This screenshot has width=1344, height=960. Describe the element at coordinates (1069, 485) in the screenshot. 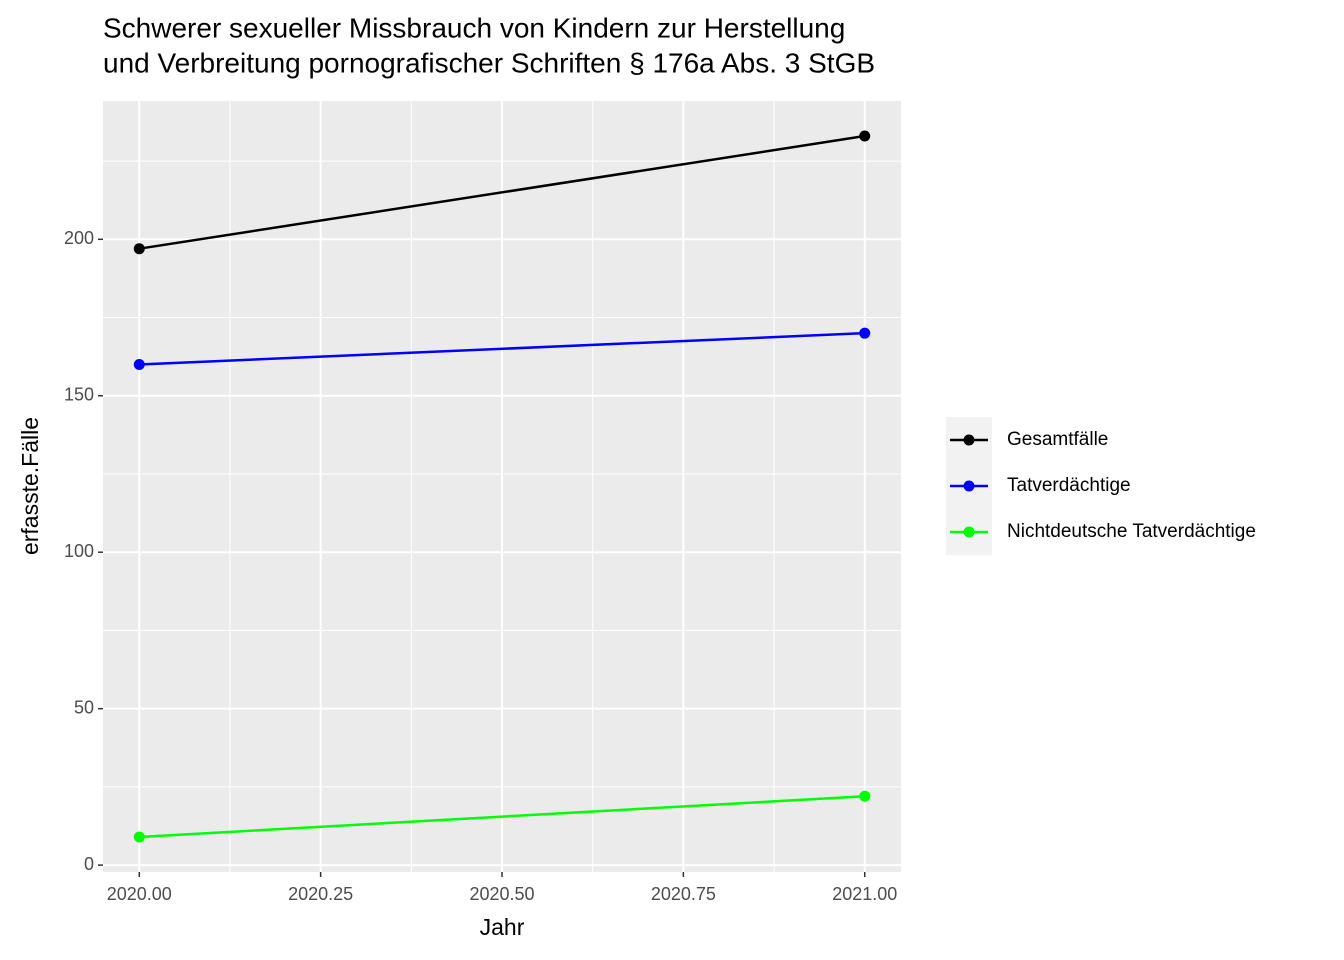

I see `legend-label: Tatverdächtige` at that location.